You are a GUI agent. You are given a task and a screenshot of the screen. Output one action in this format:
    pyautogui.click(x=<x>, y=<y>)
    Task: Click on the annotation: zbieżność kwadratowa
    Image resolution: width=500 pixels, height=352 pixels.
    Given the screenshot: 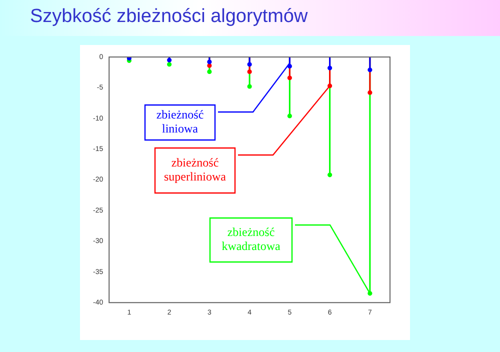 What is the action you would take?
    pyautogui.click(x=251, y=239)
    